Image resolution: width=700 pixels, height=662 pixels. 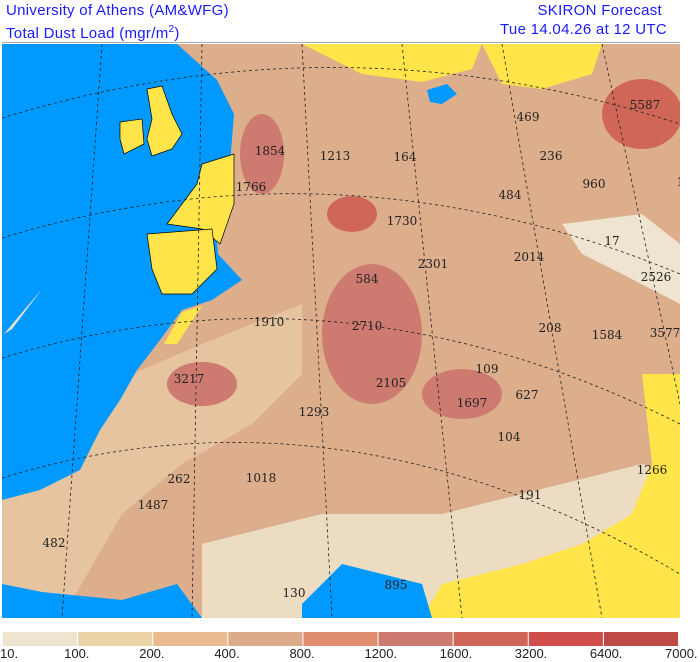 I want to click on value-label: 3217, so click(x=189, y=379).